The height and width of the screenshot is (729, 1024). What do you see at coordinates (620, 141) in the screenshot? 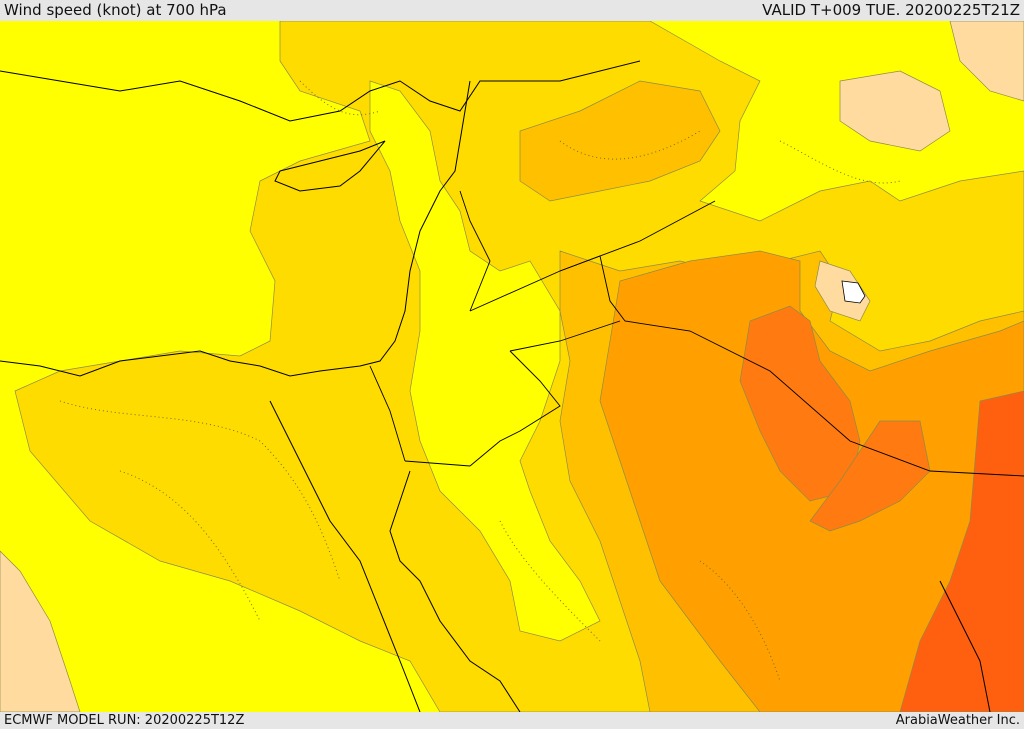
I see `field-band-medium-north` at bounding box center [620, 141].